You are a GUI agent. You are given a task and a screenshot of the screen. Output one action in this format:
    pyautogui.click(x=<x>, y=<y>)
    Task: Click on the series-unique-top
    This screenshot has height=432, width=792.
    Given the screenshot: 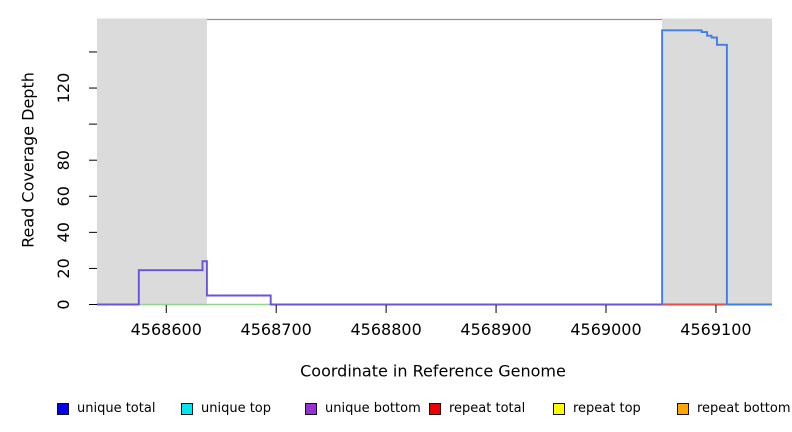 What is the action you would take?
    pyautogui.click(x=716, y=167)
    